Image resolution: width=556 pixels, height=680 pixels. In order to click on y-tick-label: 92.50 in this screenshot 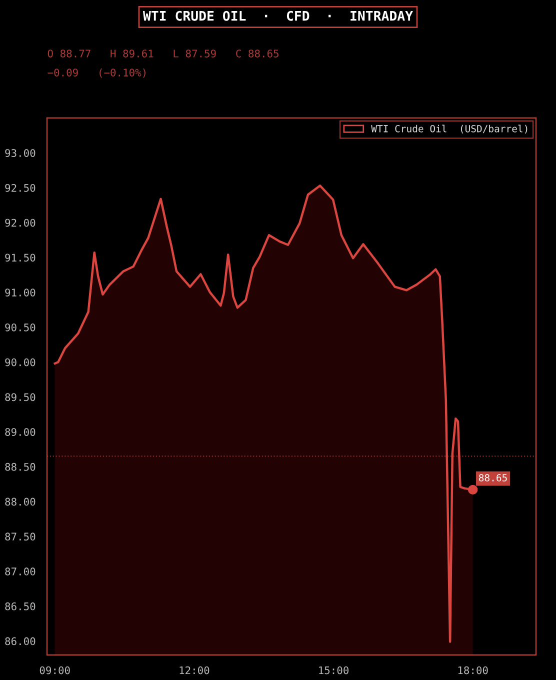, I will do `click(20, 188)`.